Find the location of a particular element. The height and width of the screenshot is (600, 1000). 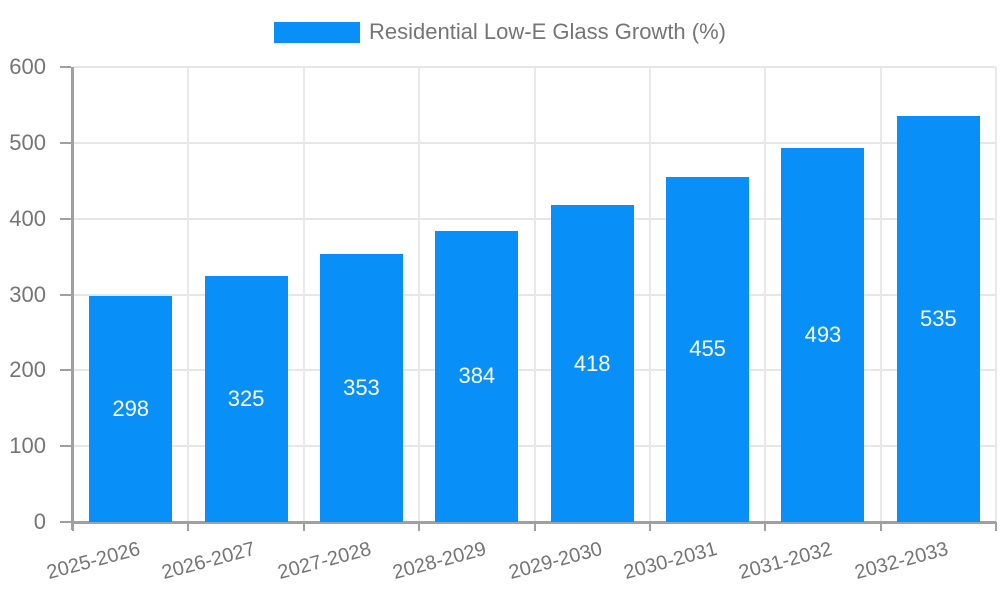

bar-value-label: 325 is located at coordinates (246, 398).